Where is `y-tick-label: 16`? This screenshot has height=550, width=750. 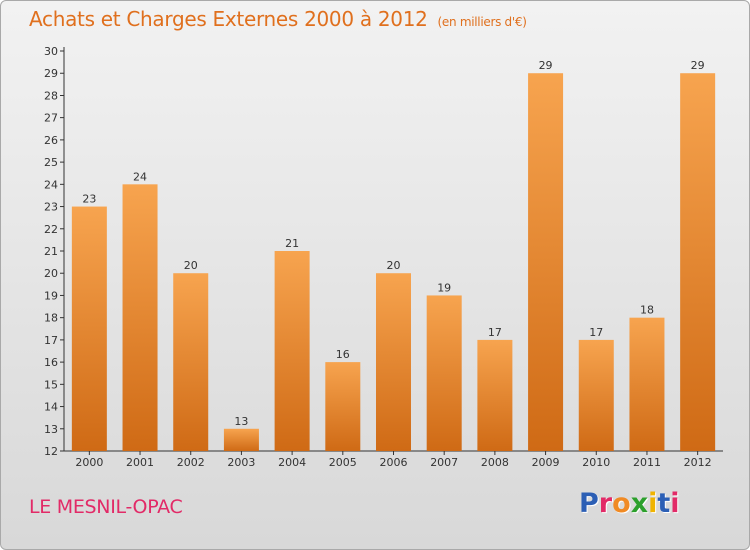 y-tick-label: 16 is located at coordinates (51, 362).